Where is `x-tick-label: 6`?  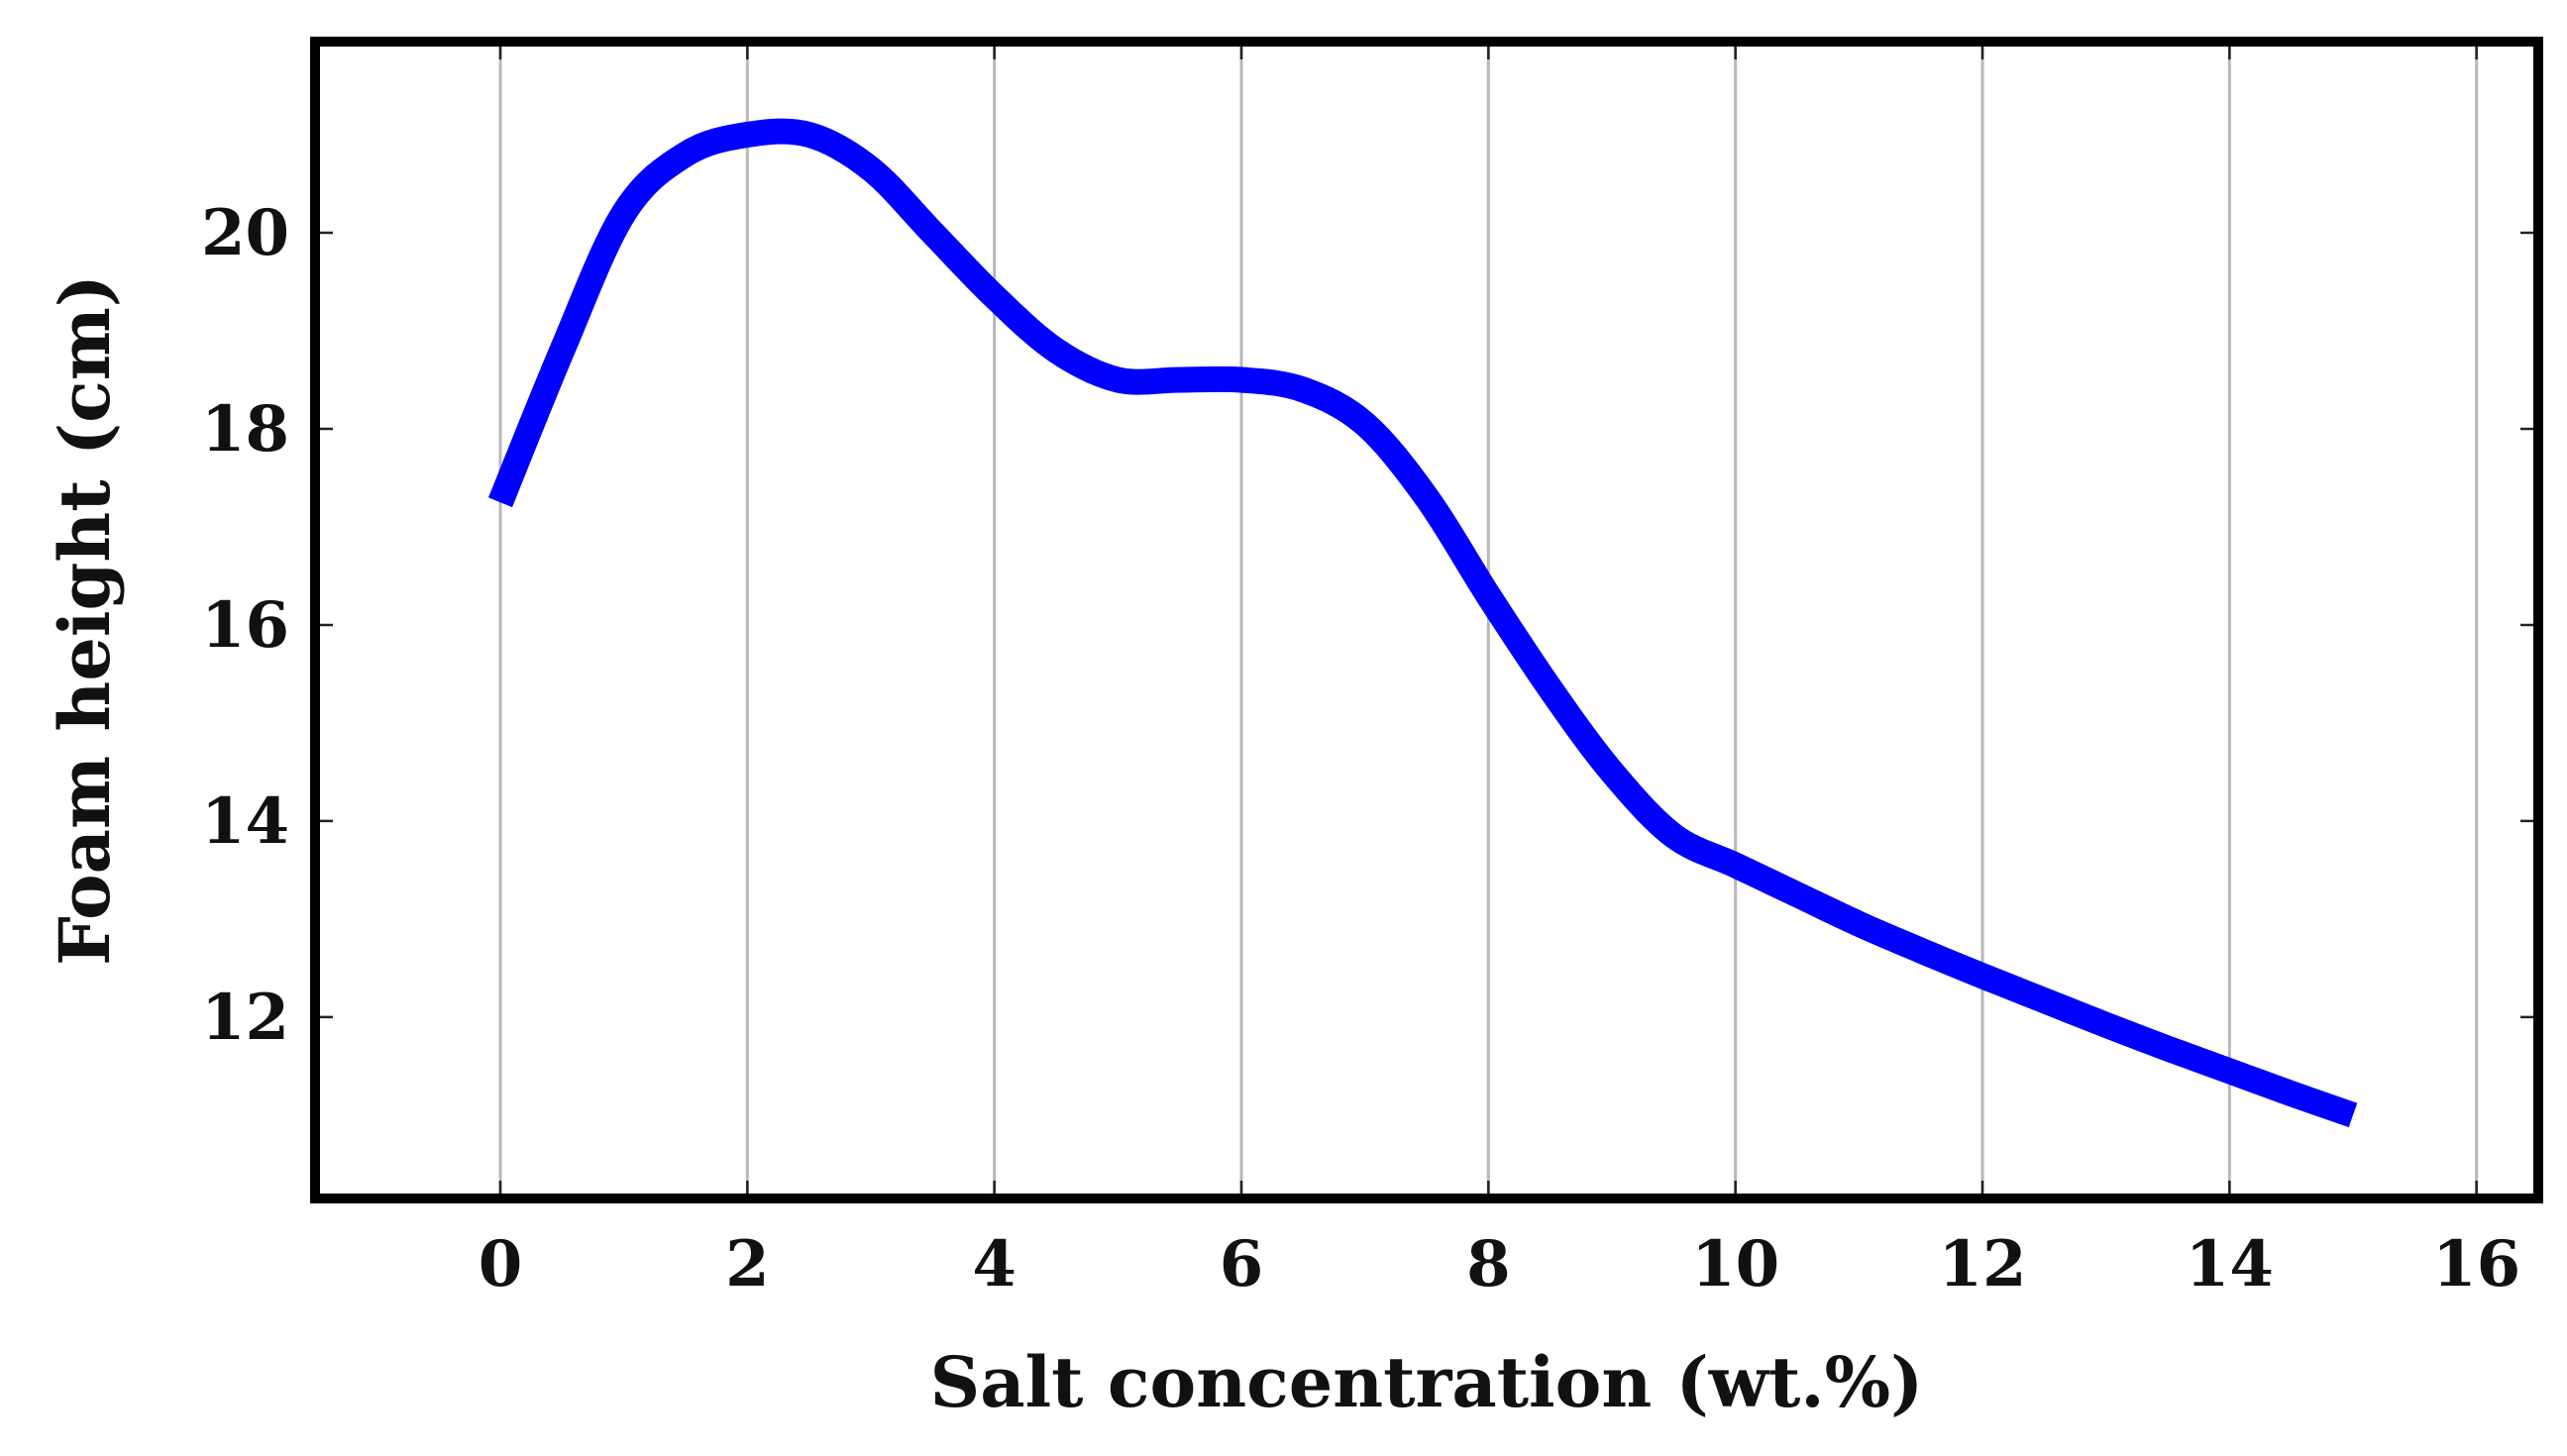 x-tick-label: 6 is located at coordinates (1242, 1264).